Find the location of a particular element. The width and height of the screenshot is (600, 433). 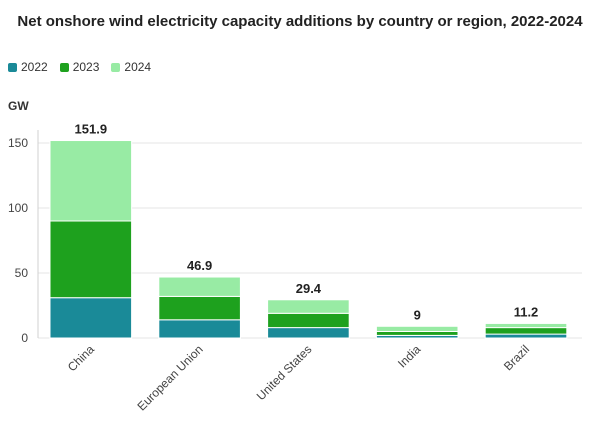

bar-brazil-2022 is located at coordinates (526, 336).